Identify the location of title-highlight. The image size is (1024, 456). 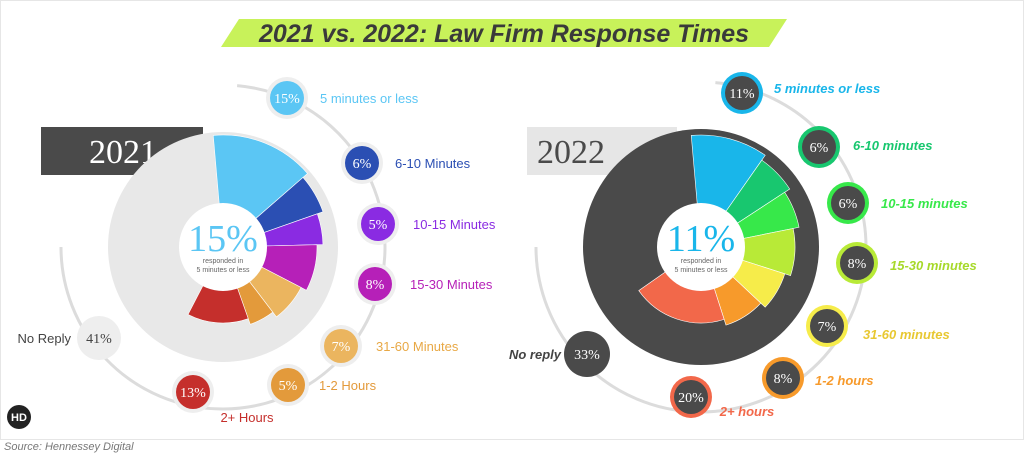
(504, 33).